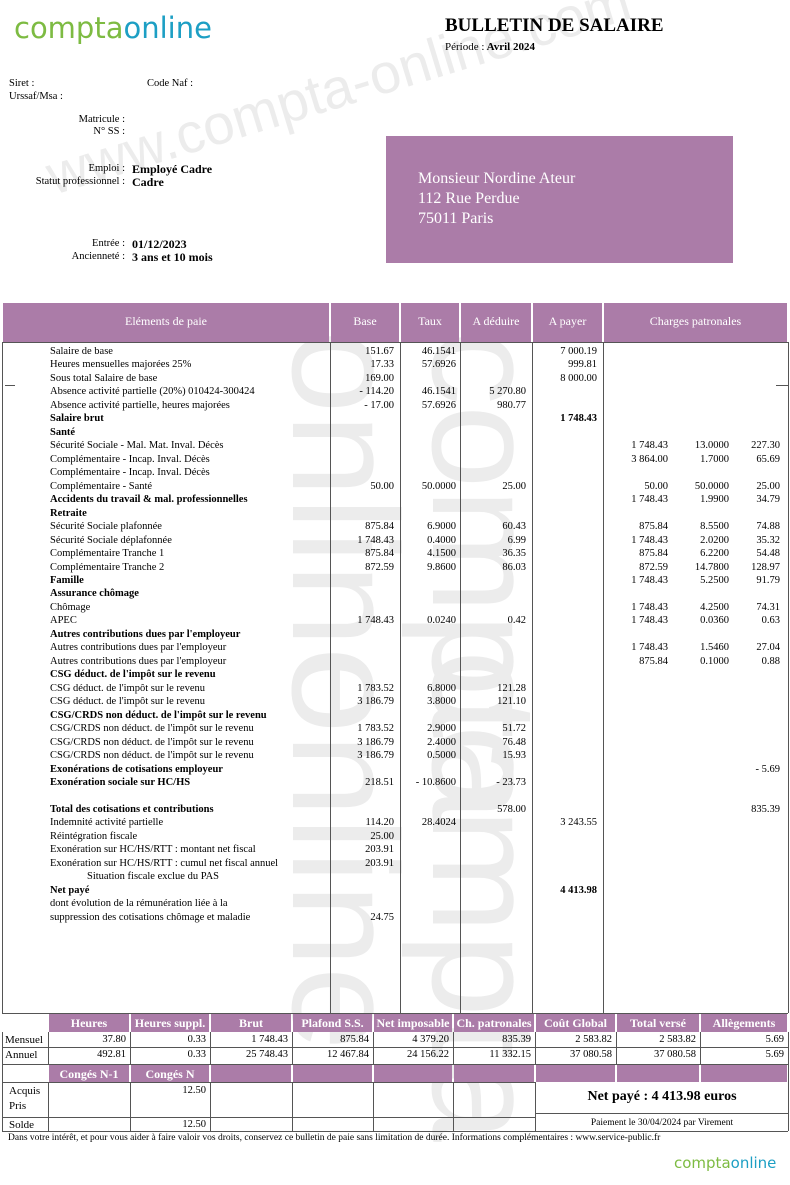  Describe the element at coordinates (70, 890) in the screenshot. I see `row-label: Net payé` at that location.